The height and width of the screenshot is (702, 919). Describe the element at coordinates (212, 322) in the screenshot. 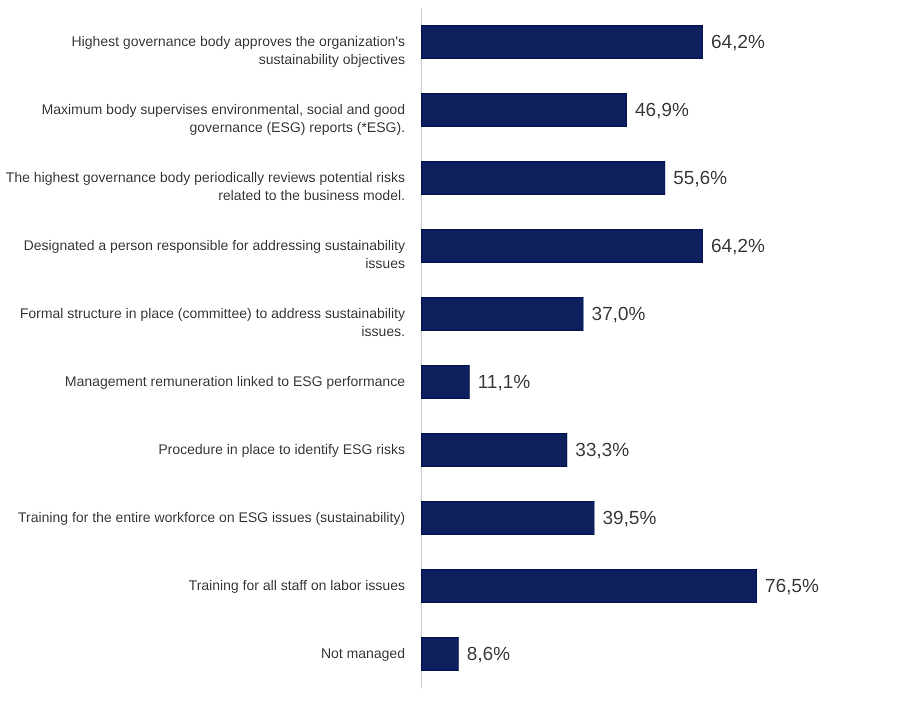

I see `y-tick-label: Formal structure in place (committee) to address sustainability issues.` at that location.